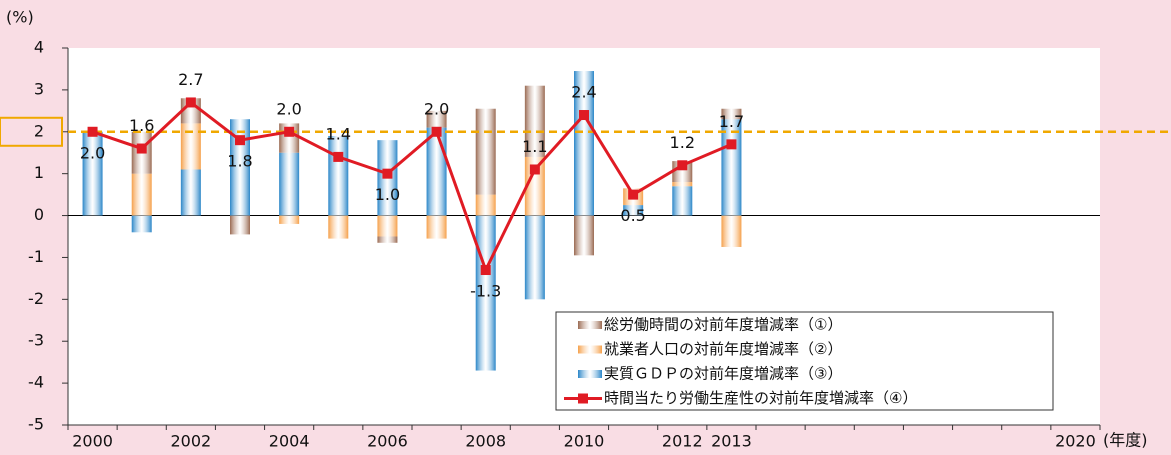 The height and width of the screenshot is (455, 1171). What do you see at coordinates (583, 398) in the screenshot?
I see `legend-marker` at bounding box center [583, 398].